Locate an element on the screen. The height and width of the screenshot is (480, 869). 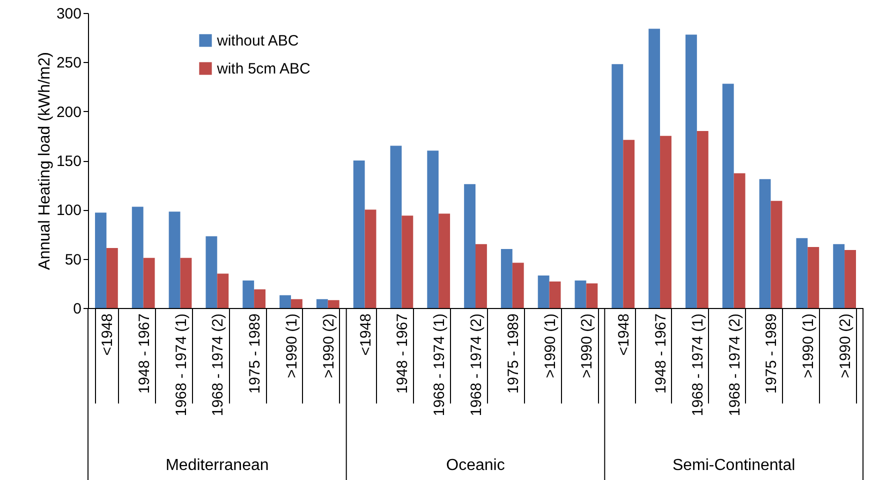
text: Oceanic is located at coordinates (475, 465).